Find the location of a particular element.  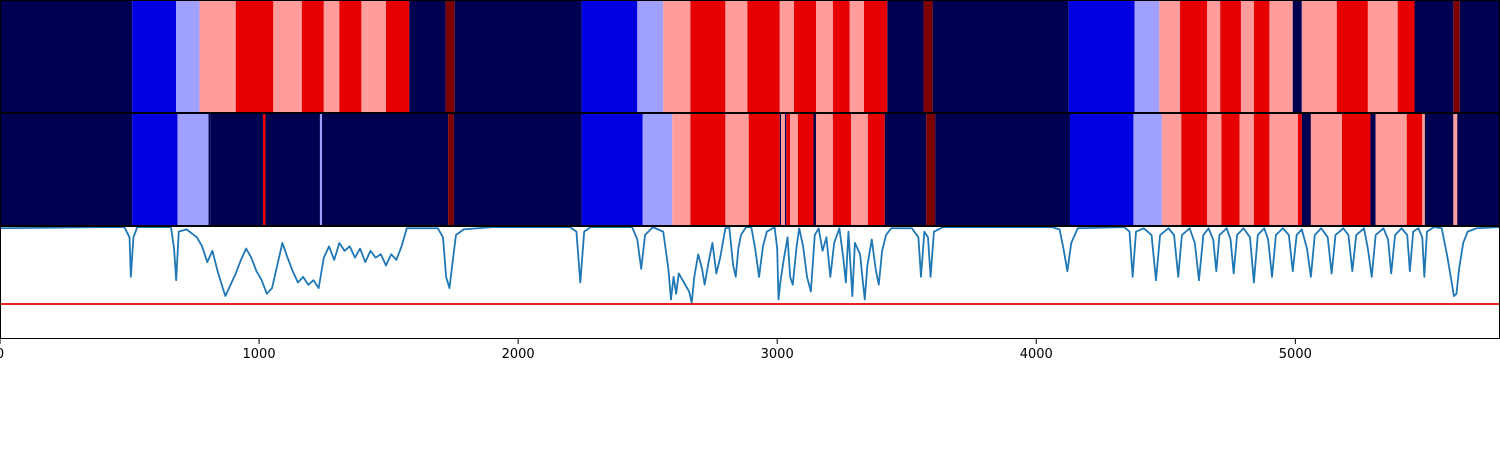

x-tick-label: 5000 is located at coordinates (1295, 354).